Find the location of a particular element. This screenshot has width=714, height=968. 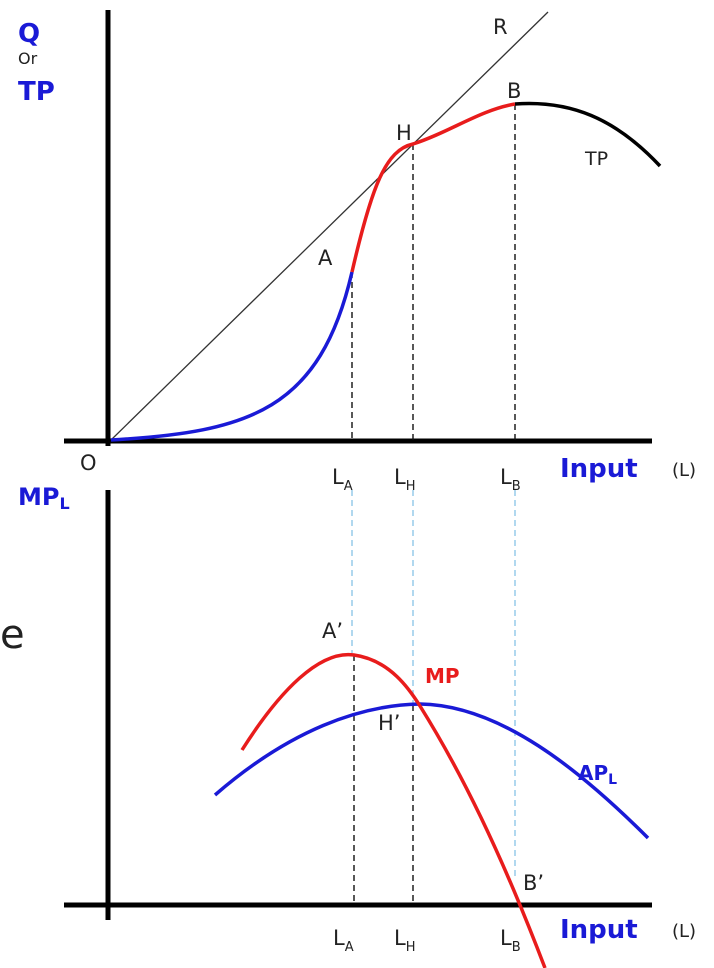

edge-glyph: e is located at coordinates (12, 635).